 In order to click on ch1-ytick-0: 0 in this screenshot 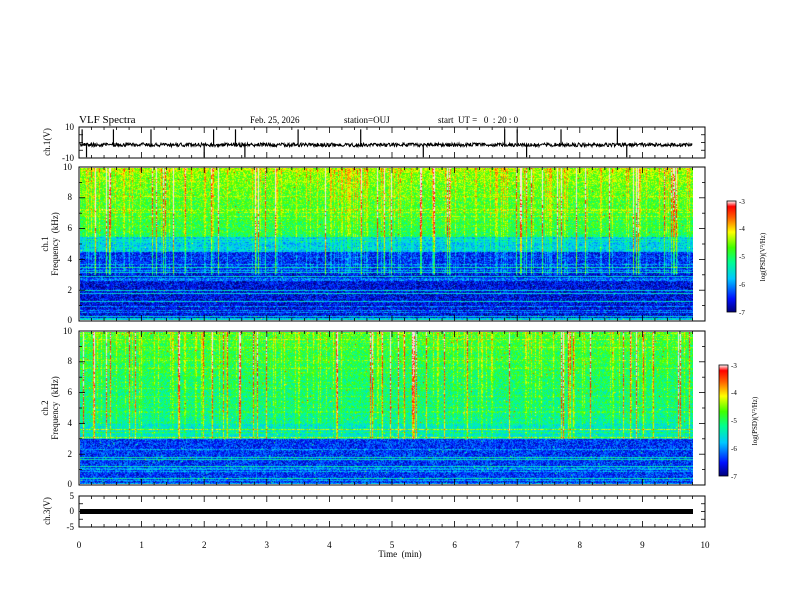, I will do `click(70, 320)`.